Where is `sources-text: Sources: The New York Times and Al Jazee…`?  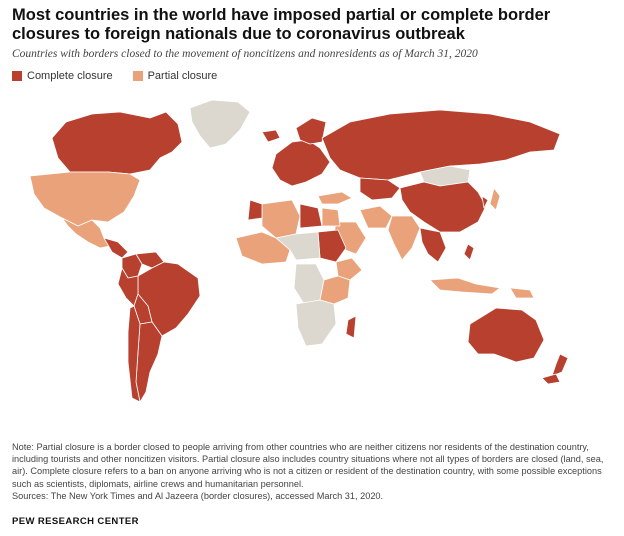 sources-text: Sources: The New York Times and Al Jazee… is located at coordinates (198, 495).